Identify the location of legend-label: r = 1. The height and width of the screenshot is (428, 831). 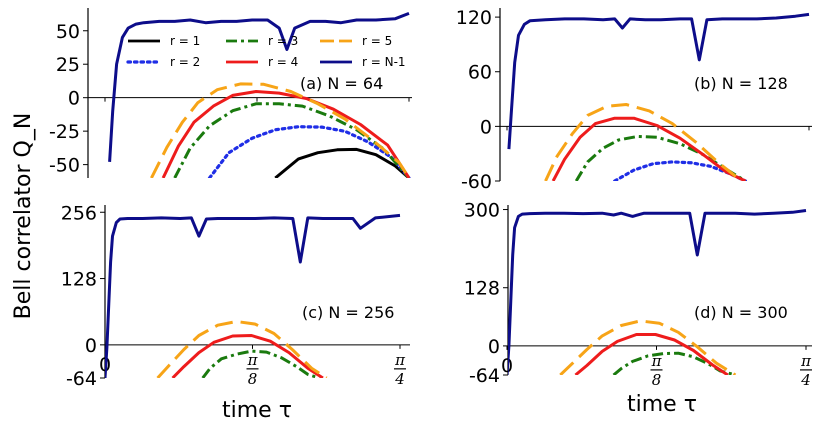
(185, 41).